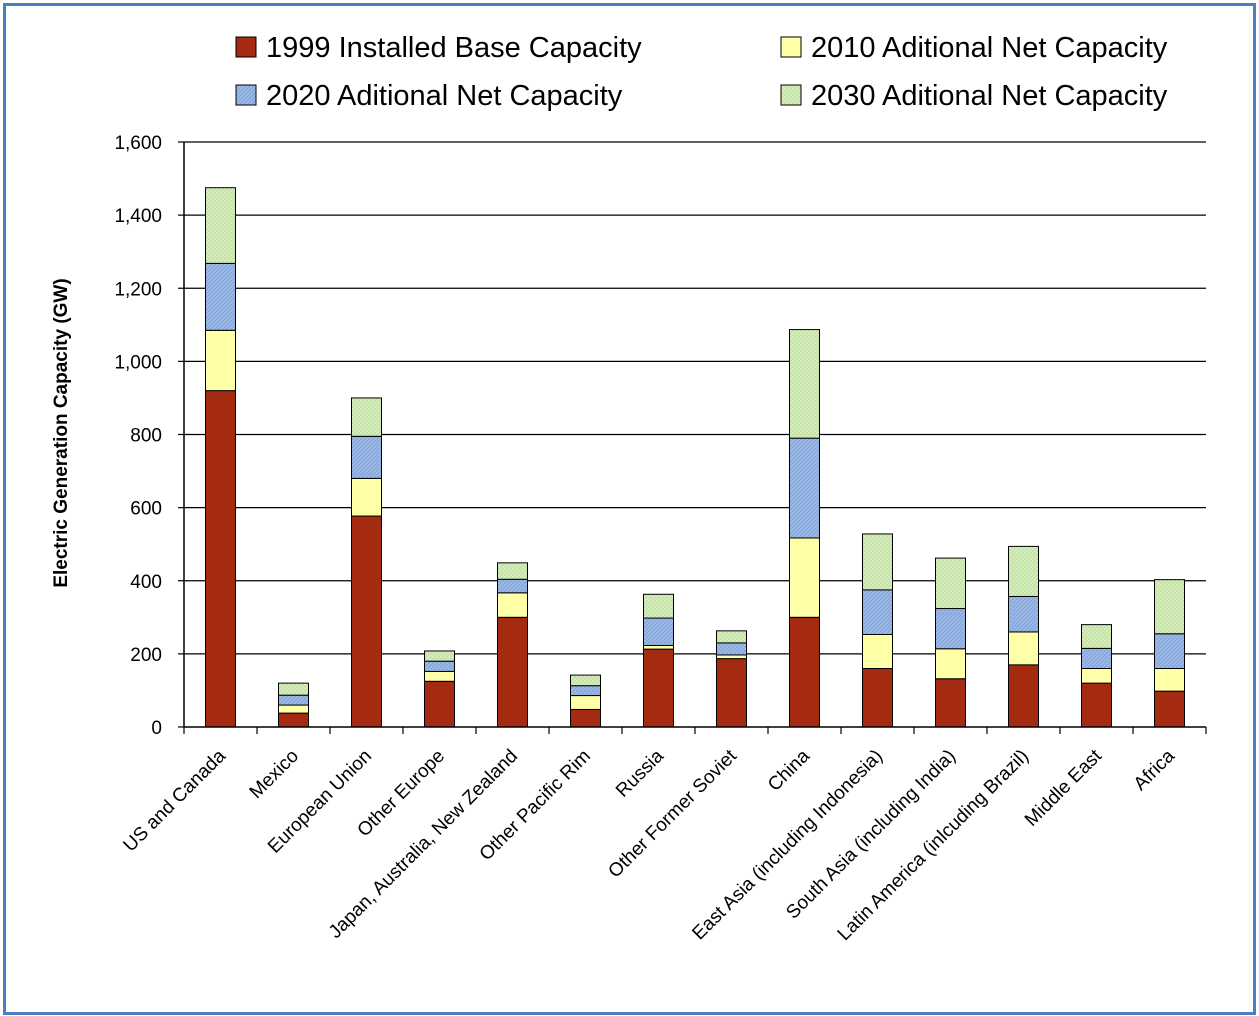 The width and height of the screenshot is (1259, 1016). I want to click on y-tick-label: 0, so click(156, 728).